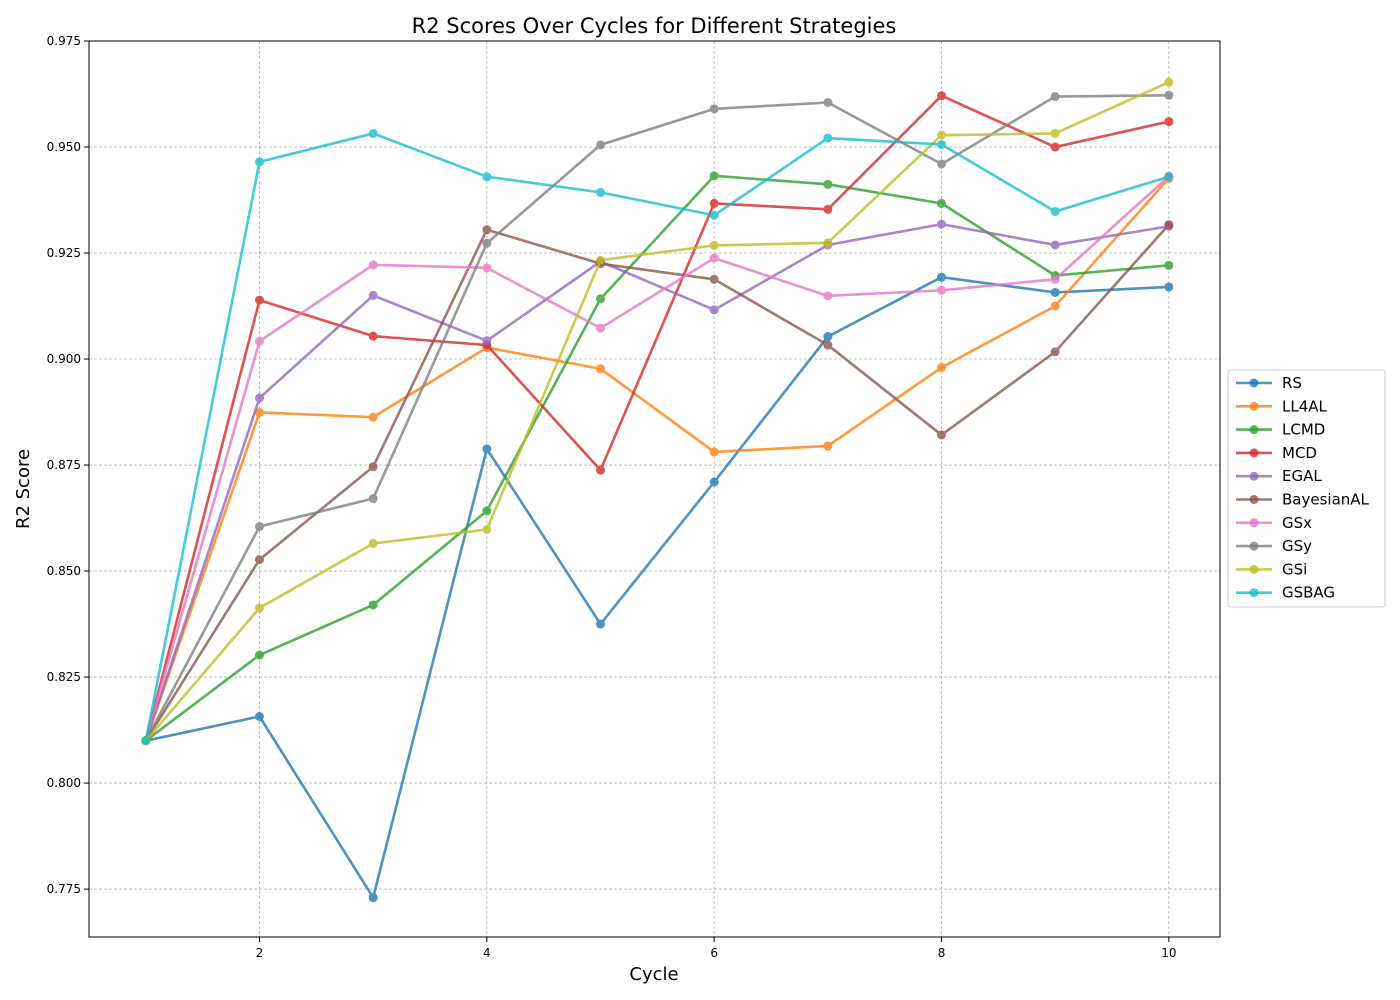 This screenshot has width=1400, height=1000. What do you see at coordinates (1274, 546) in the screenshot?
I see `legend-item-gsy: GSy` at bounding box center [1274, 546].